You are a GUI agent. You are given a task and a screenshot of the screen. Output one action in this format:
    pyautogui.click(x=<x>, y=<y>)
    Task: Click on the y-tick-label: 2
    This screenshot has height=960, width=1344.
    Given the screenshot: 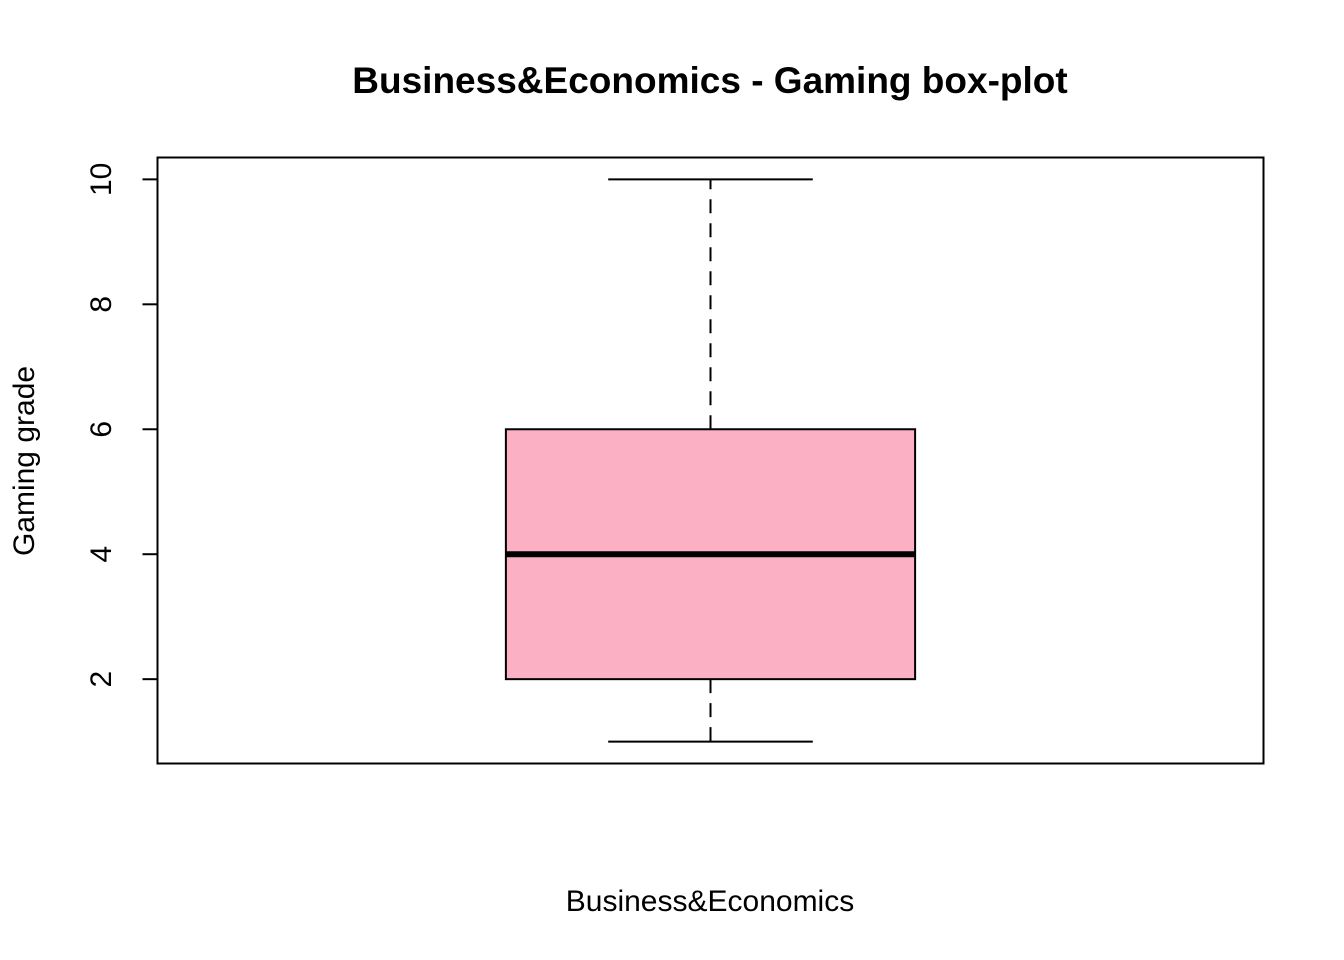 What is the action you would take?
    pyautogui.click(x=101, y=679)
    